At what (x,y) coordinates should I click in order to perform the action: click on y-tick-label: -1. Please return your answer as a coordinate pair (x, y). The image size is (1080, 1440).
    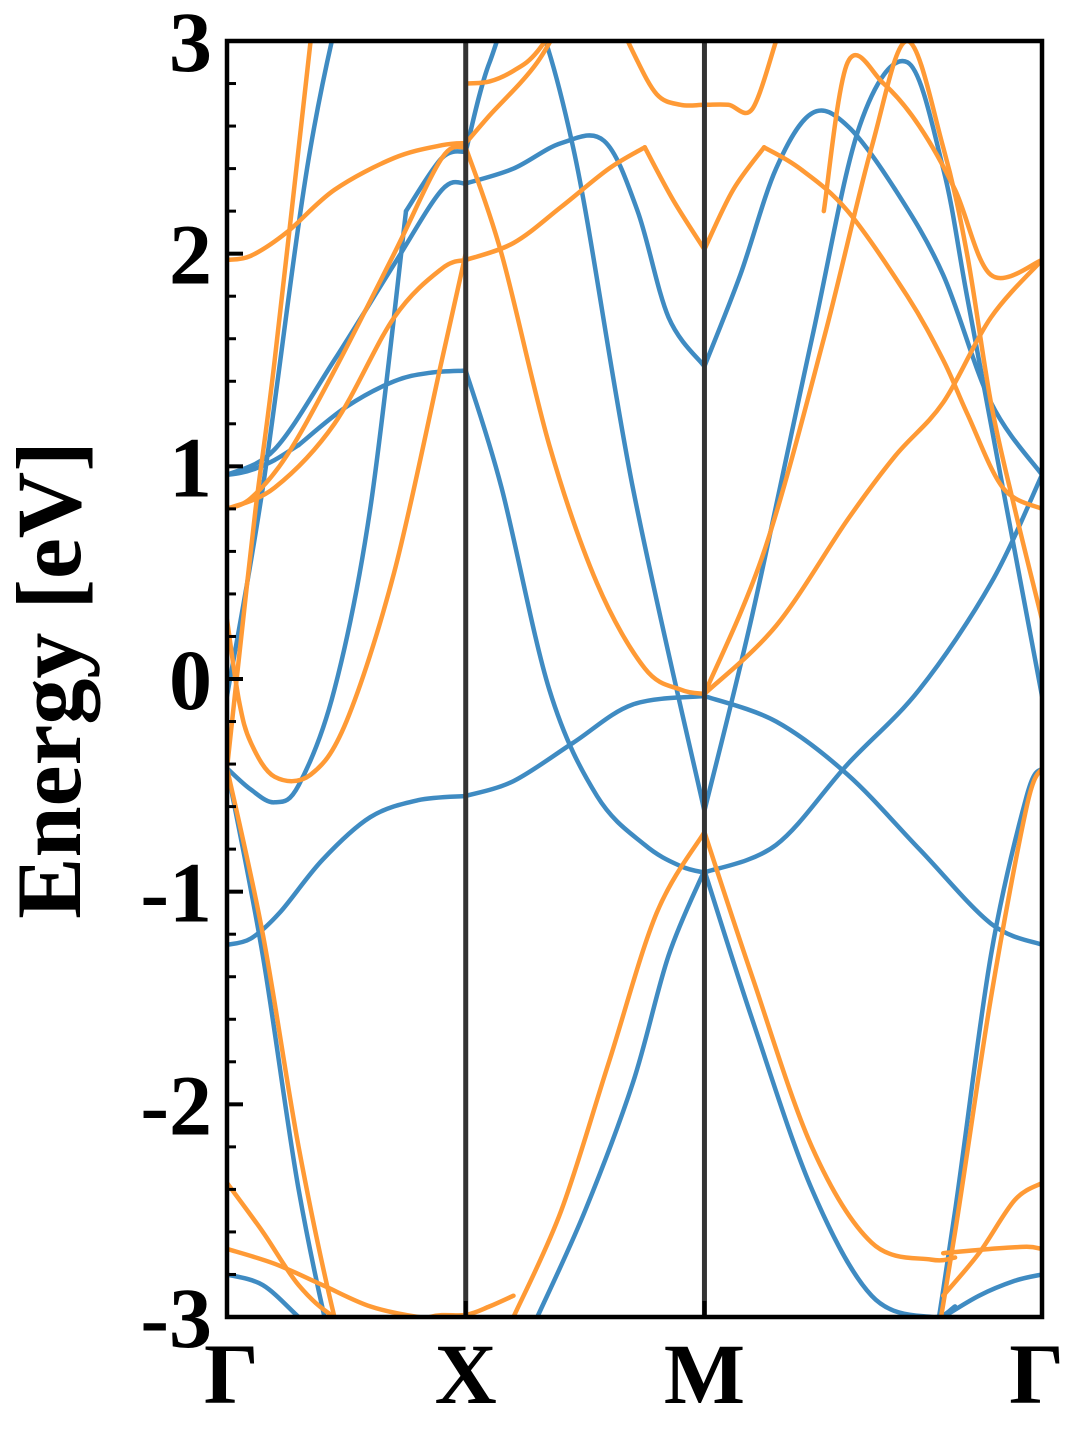
    Looking at the image, I should click on (176, 893).